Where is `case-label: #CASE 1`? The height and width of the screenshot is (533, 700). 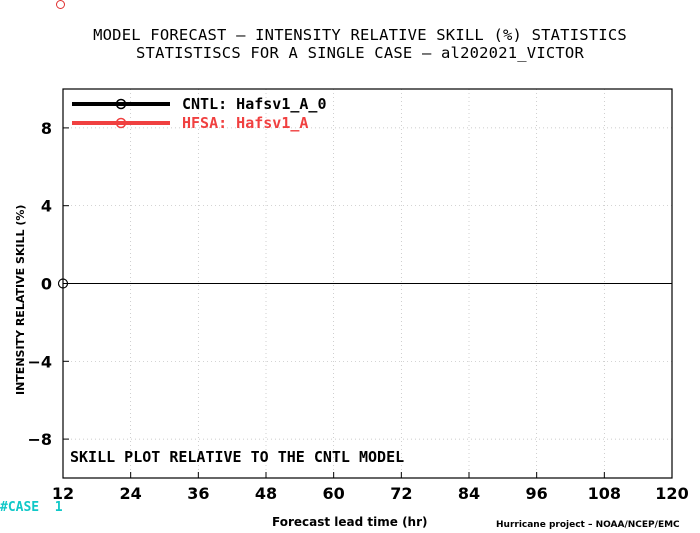
case-label: #CASE 1 is located at coordinates (31, 507).